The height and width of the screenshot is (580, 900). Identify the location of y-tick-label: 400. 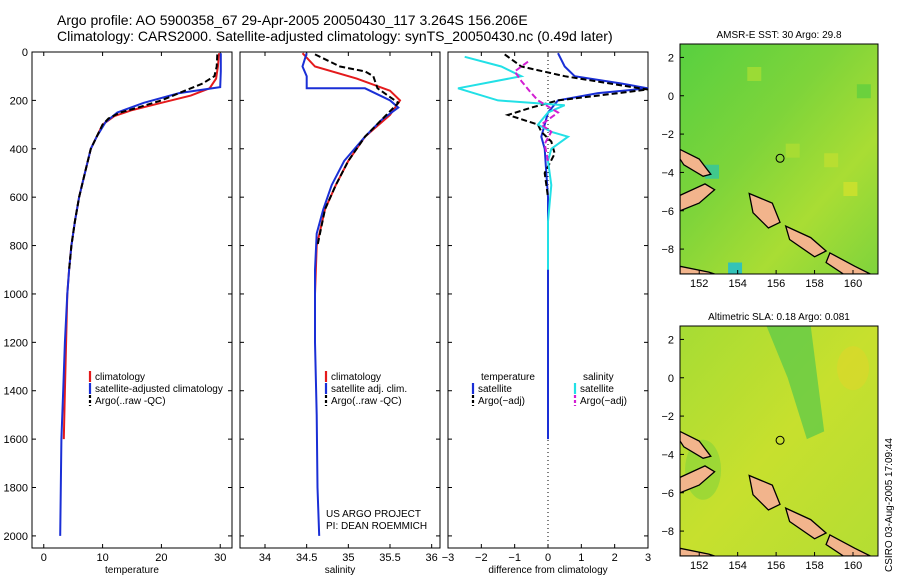
(19, 150).